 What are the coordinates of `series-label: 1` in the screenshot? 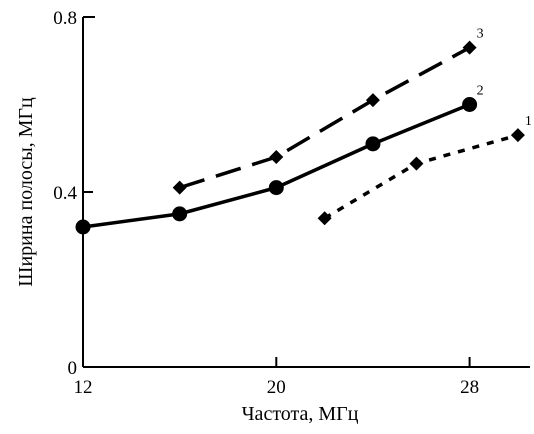 It's located at (528, 121).